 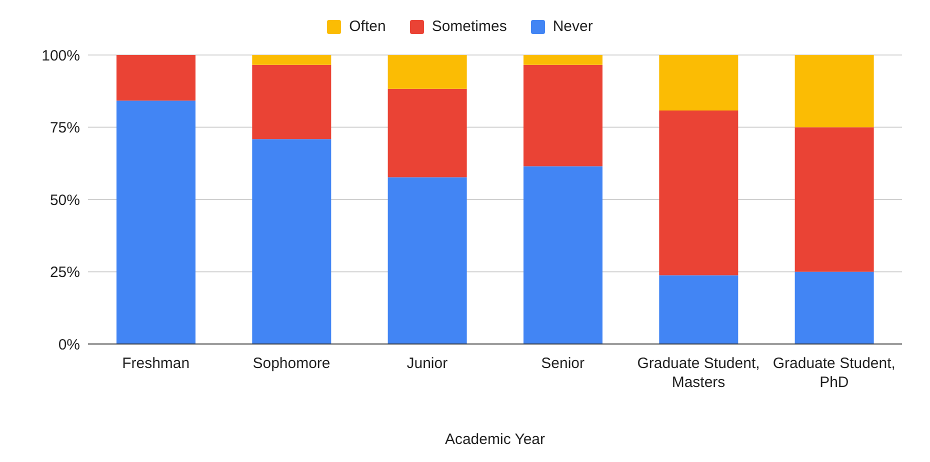 I want to click on y-tick-label: 0%, so click(x=69, y=345).